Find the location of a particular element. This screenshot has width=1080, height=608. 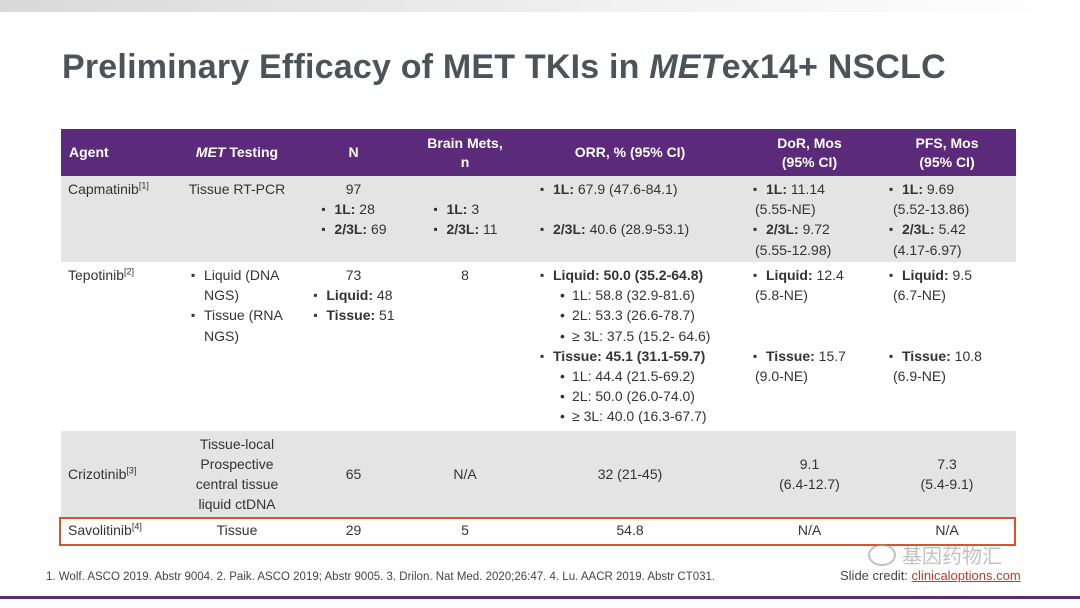

agent-cell: Savolitinib[4] is located at coordinates (105, 529).